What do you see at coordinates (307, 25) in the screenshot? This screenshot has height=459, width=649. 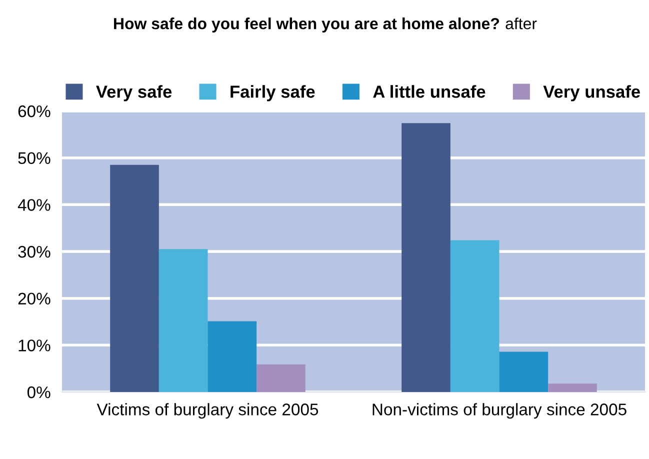 I see `chart-title: How safe do you feel when you are at home alone?` at bounding box center [307, 25].